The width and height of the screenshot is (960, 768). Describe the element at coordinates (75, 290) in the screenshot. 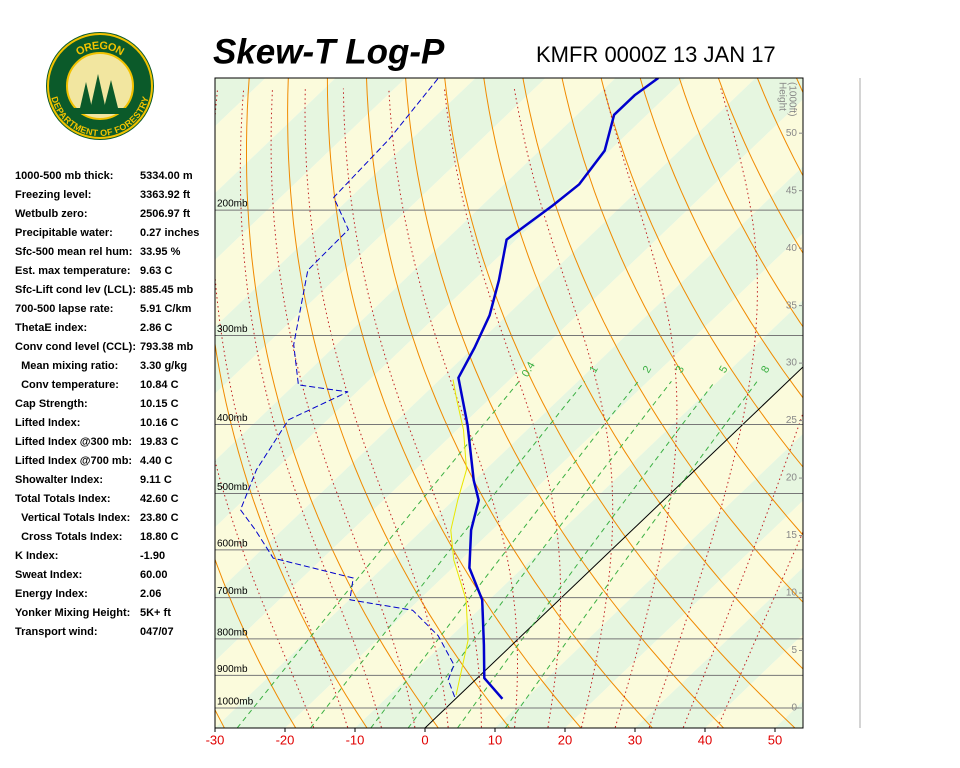

I see `index-label: Sfc-Lift cond lev (LCL):` at that location.